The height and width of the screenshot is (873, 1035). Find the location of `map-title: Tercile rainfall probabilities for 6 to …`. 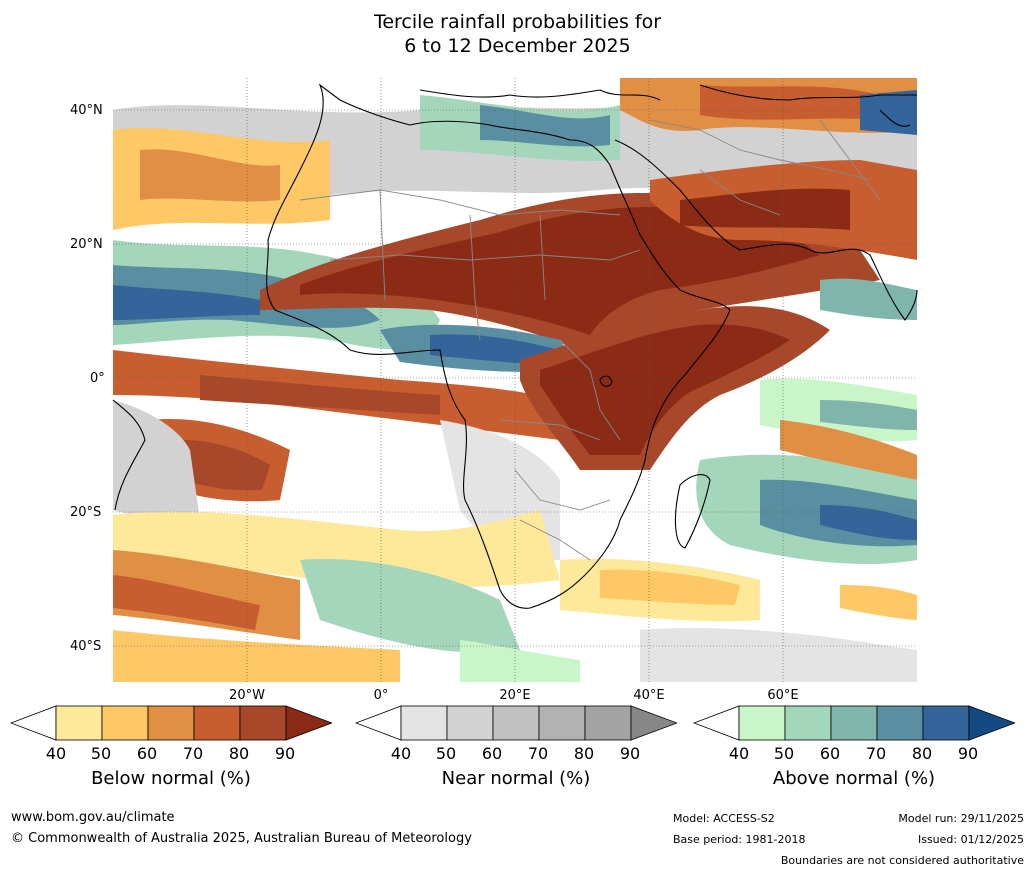

map-title: Tercile rainfall probabilities for 6 to … is located at coordinates (517, 34).